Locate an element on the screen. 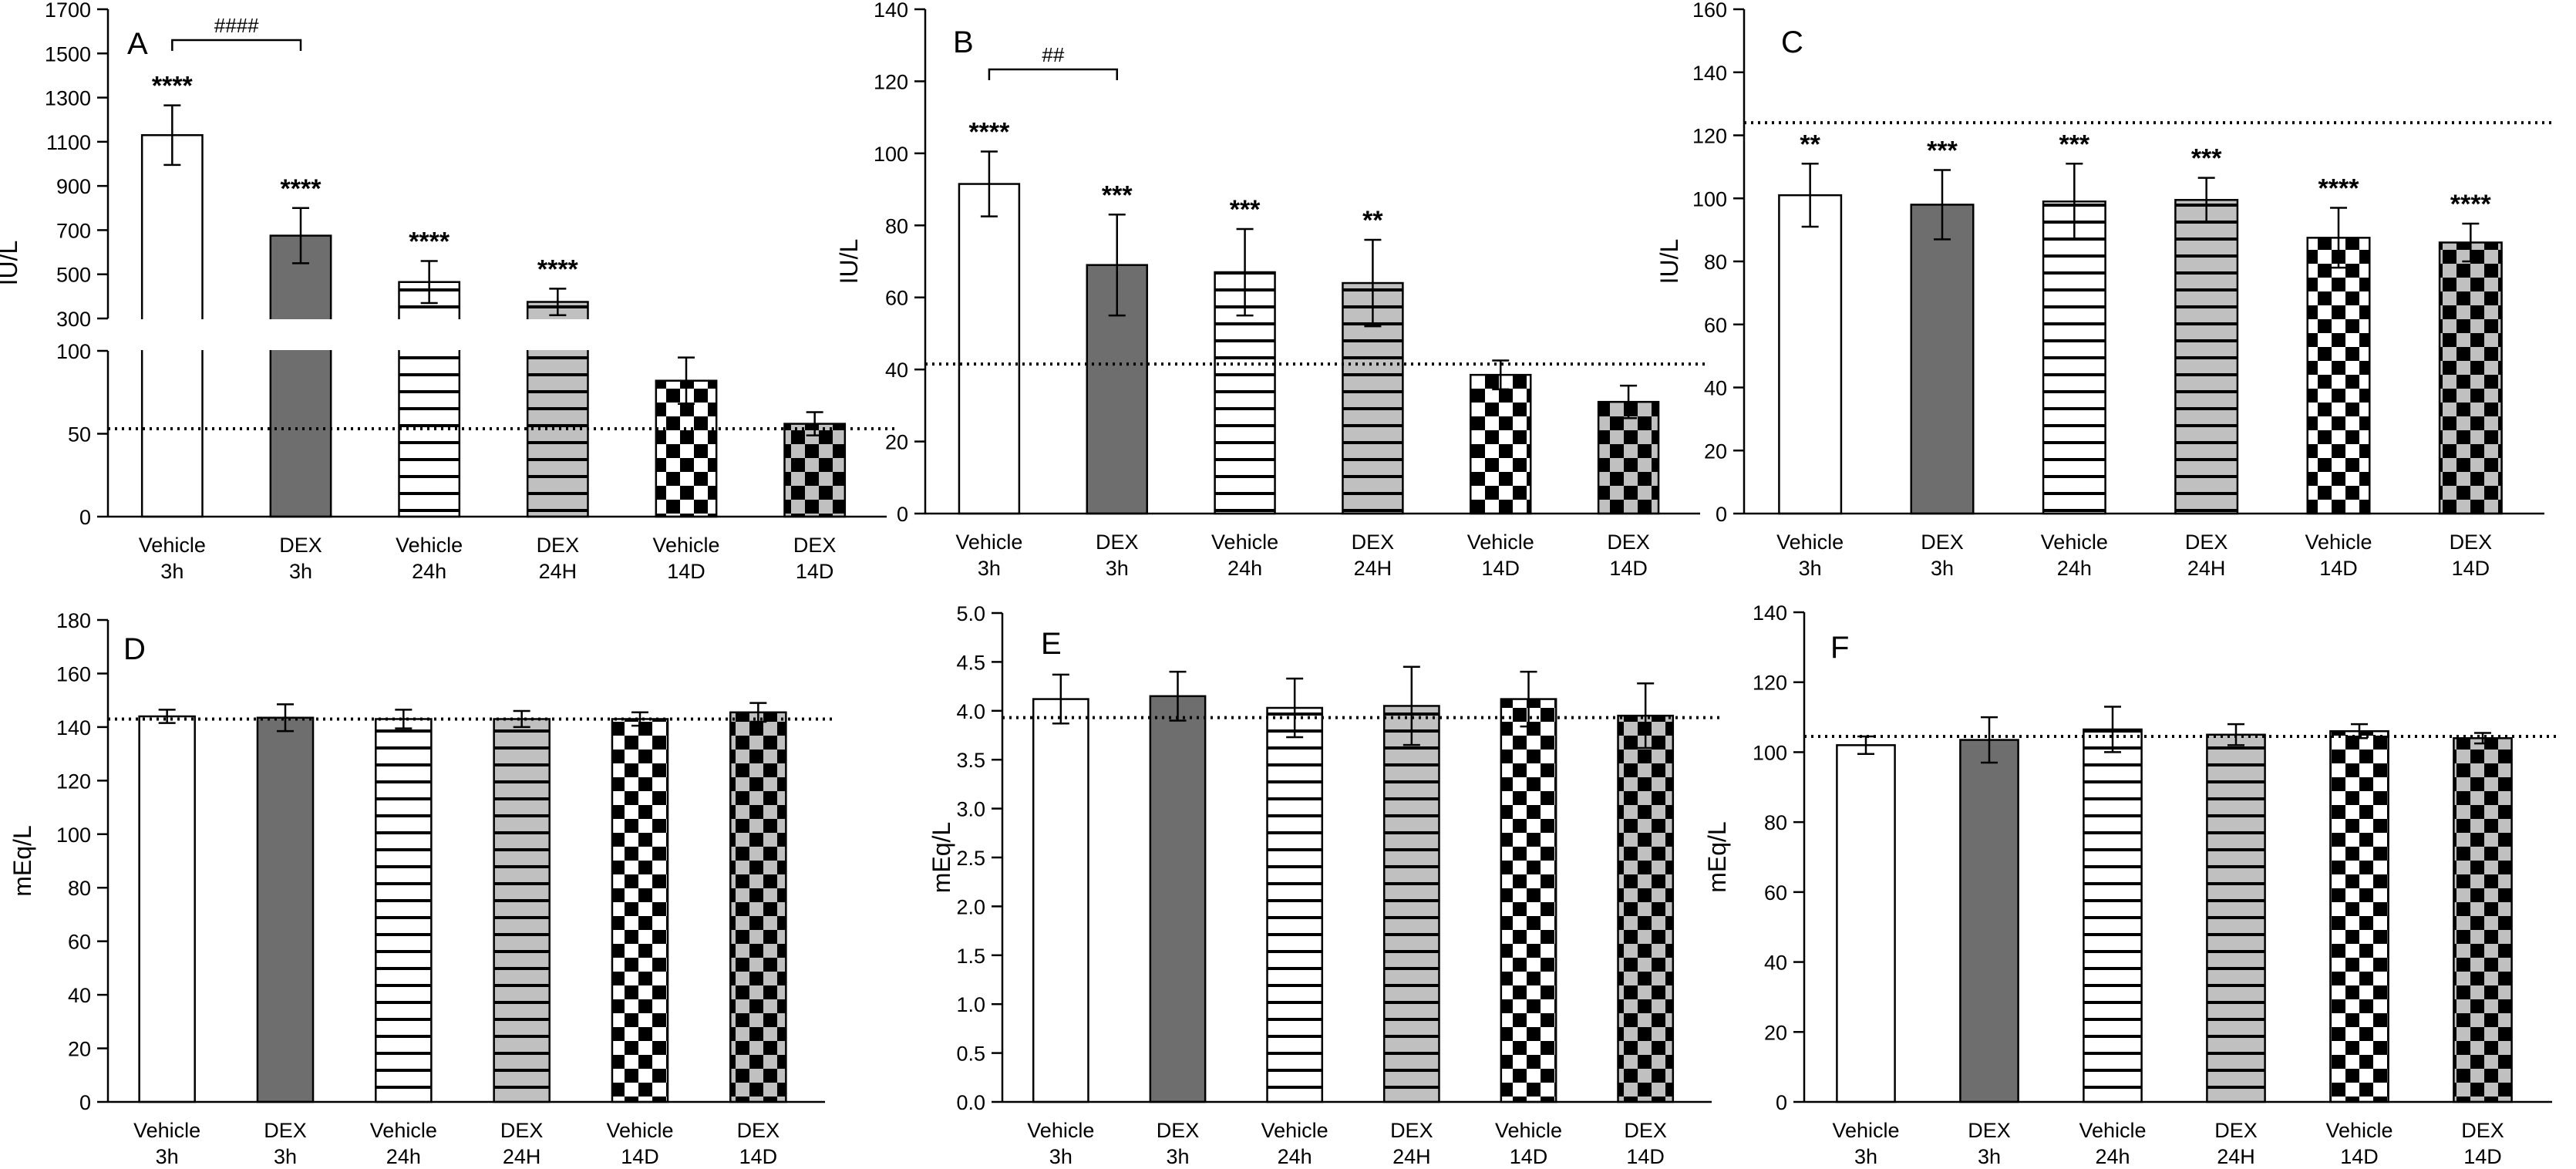  x-tick-label-a-4-line1: DEX is located at coordinates (559, 545).